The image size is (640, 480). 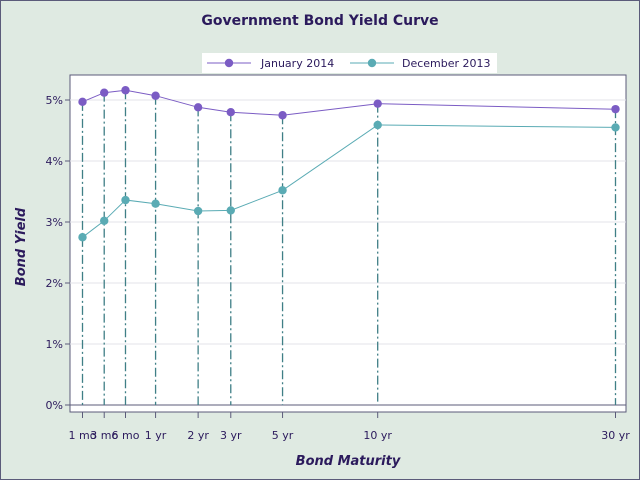 What do you see at coordinates (377, 435) in the screenshot?
I see `x-tick-label: 10 yr` at bounding box center [377, 435].